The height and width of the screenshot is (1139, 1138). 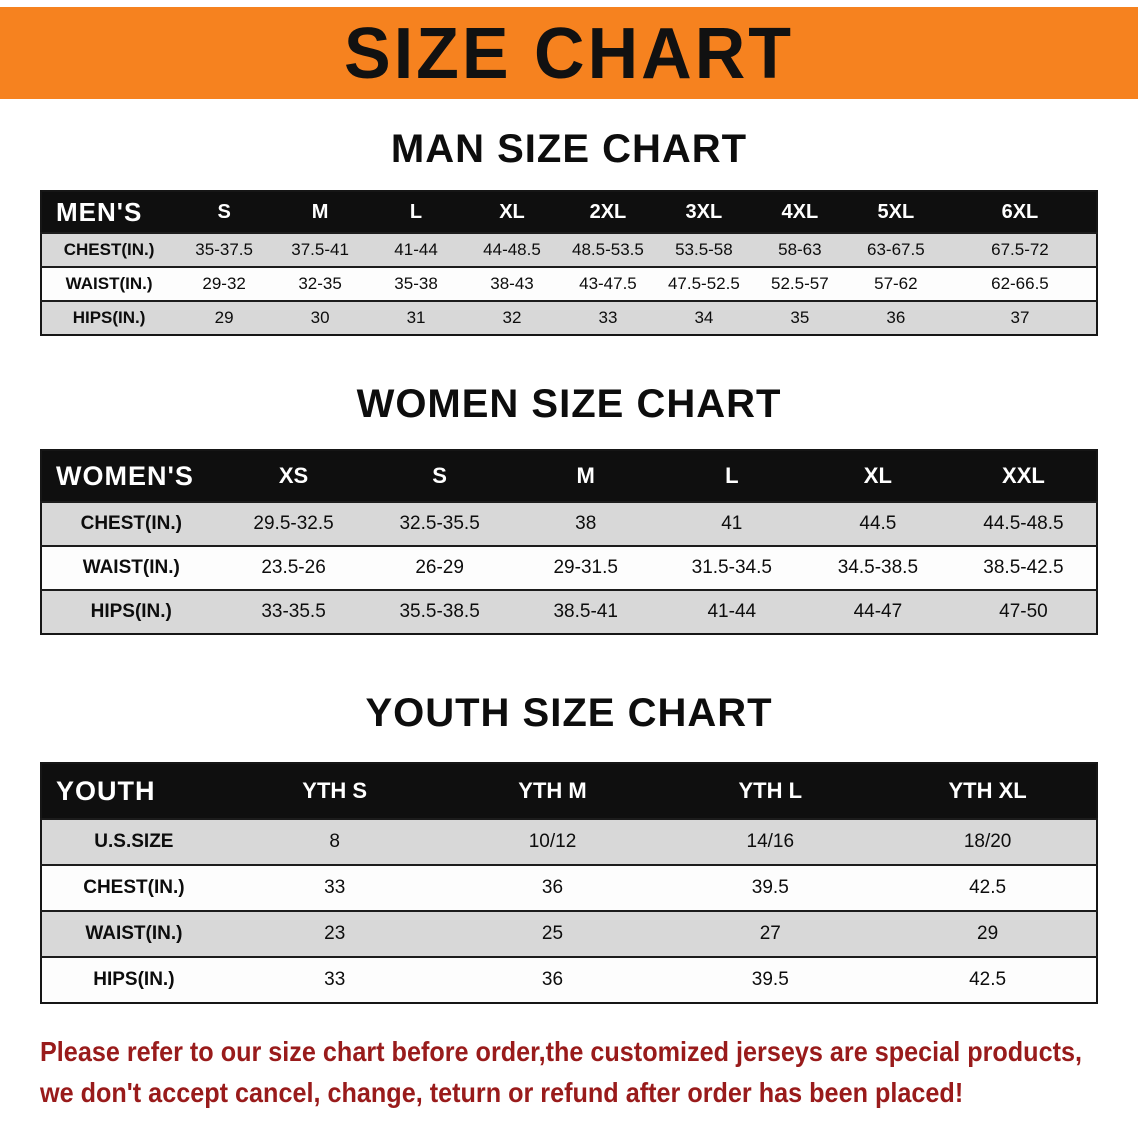 What do you see at coordinates (134, 841) in the screenshot?
I see `row-label: U.S.SIZE` at bounding box center [134, 841].